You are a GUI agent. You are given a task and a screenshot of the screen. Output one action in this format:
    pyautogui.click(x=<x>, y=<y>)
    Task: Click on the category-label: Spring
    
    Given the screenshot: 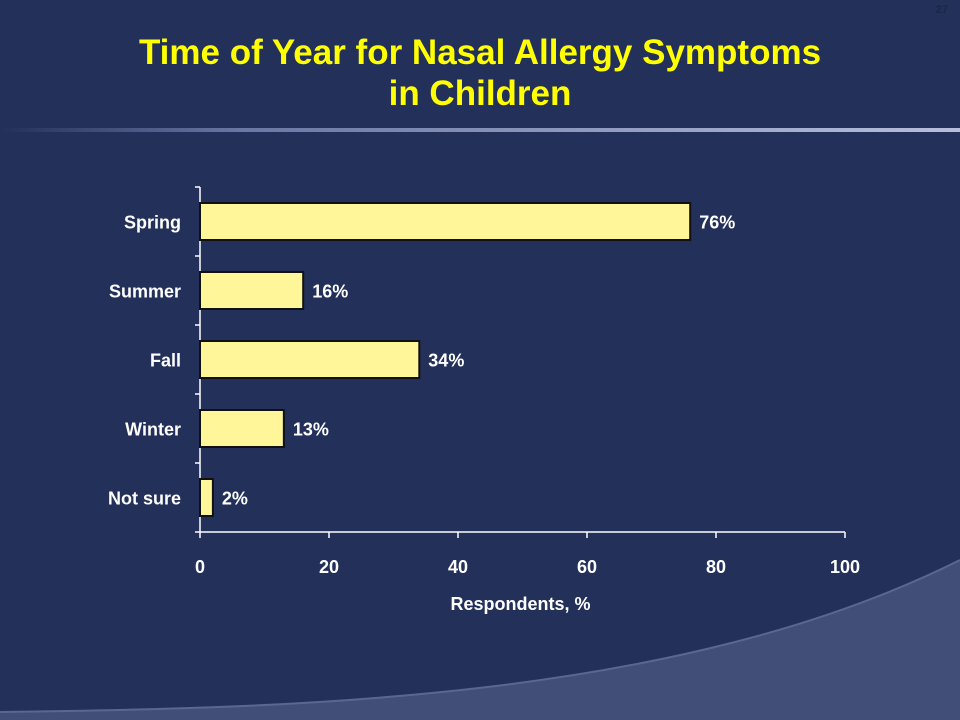 What is the action you would take?
    pyautogui.click(x=152, y=223)
    